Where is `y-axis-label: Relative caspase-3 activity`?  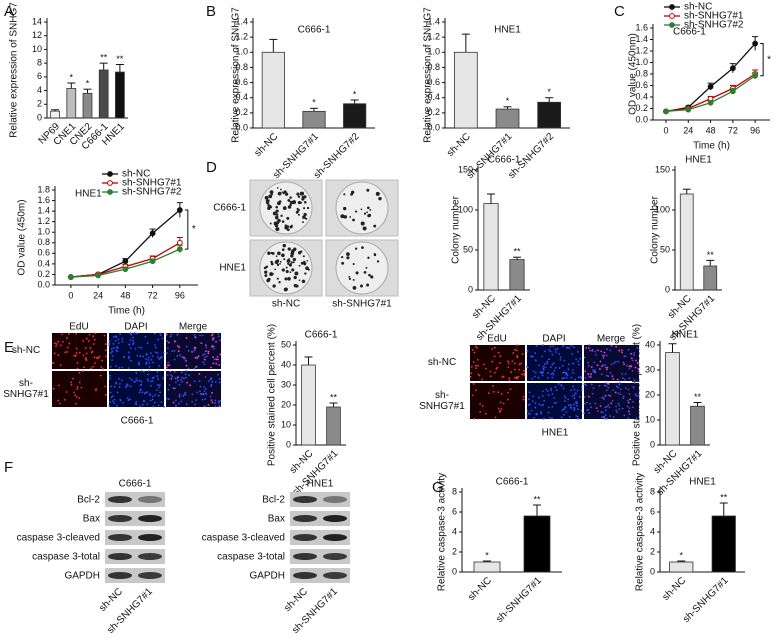 y-axis-label: Relative caspase-3 activity is located at coordinates (640, 532).